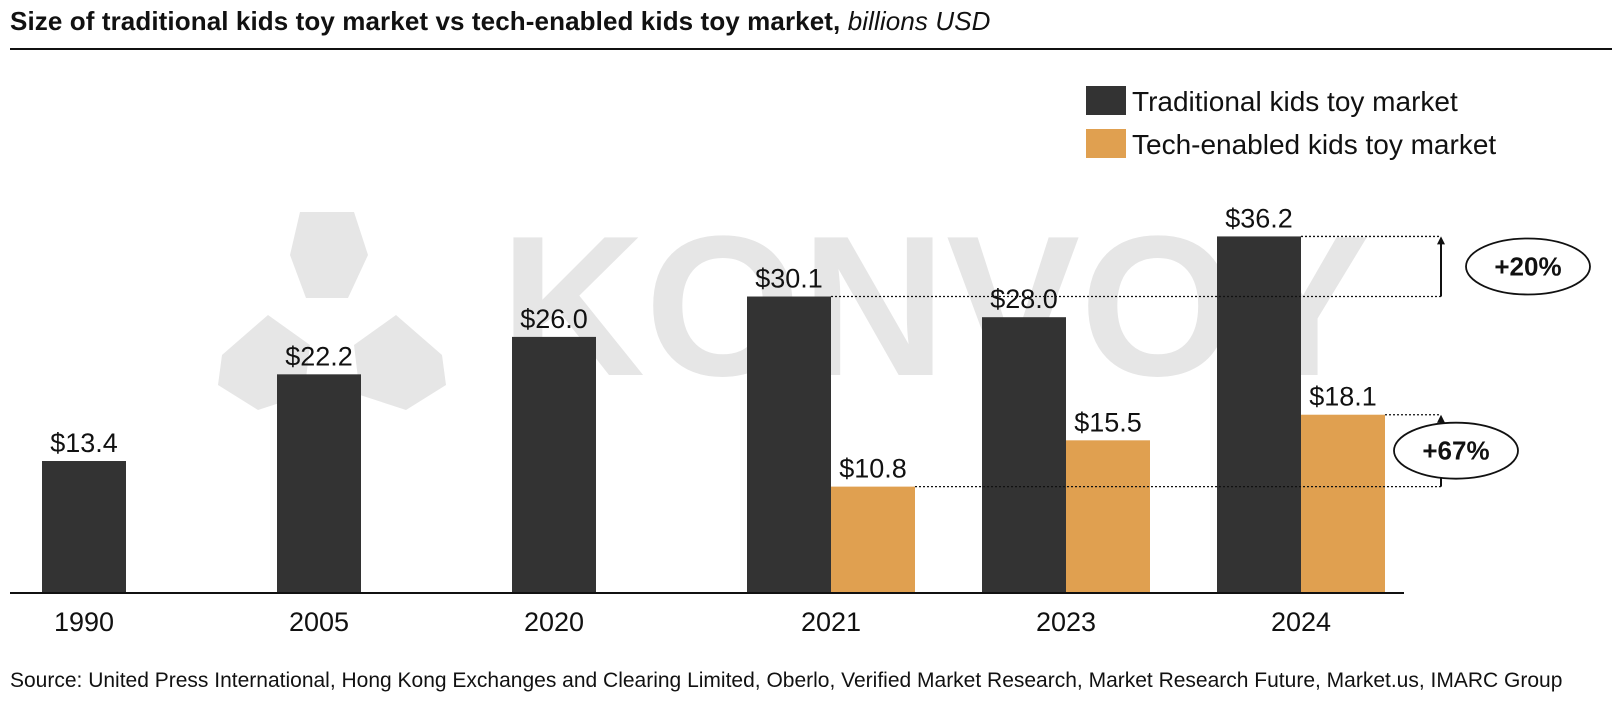  I want to click on data-label-tech-enabled: $10.8, so click(873, 469).